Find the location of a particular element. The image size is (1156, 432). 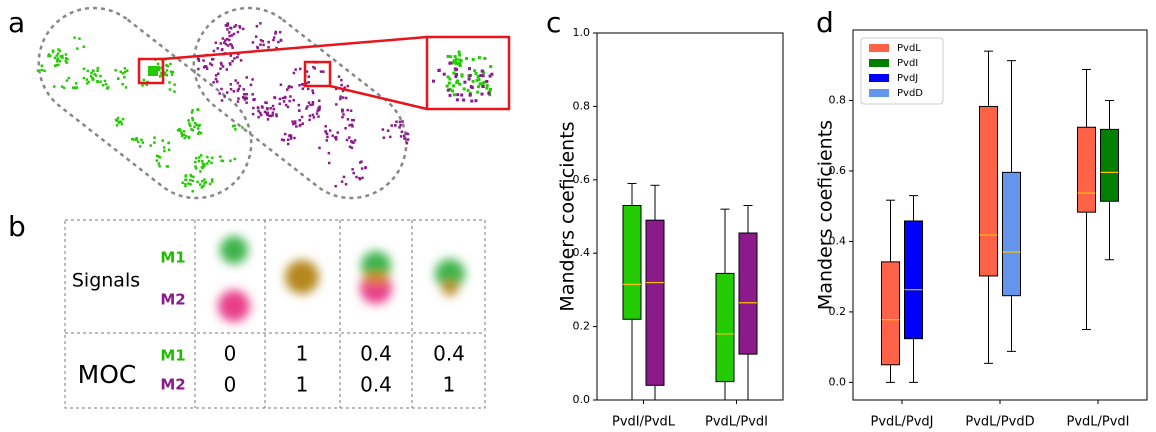

y-tick-label: 0.6 is located at coordinates (838, 170).